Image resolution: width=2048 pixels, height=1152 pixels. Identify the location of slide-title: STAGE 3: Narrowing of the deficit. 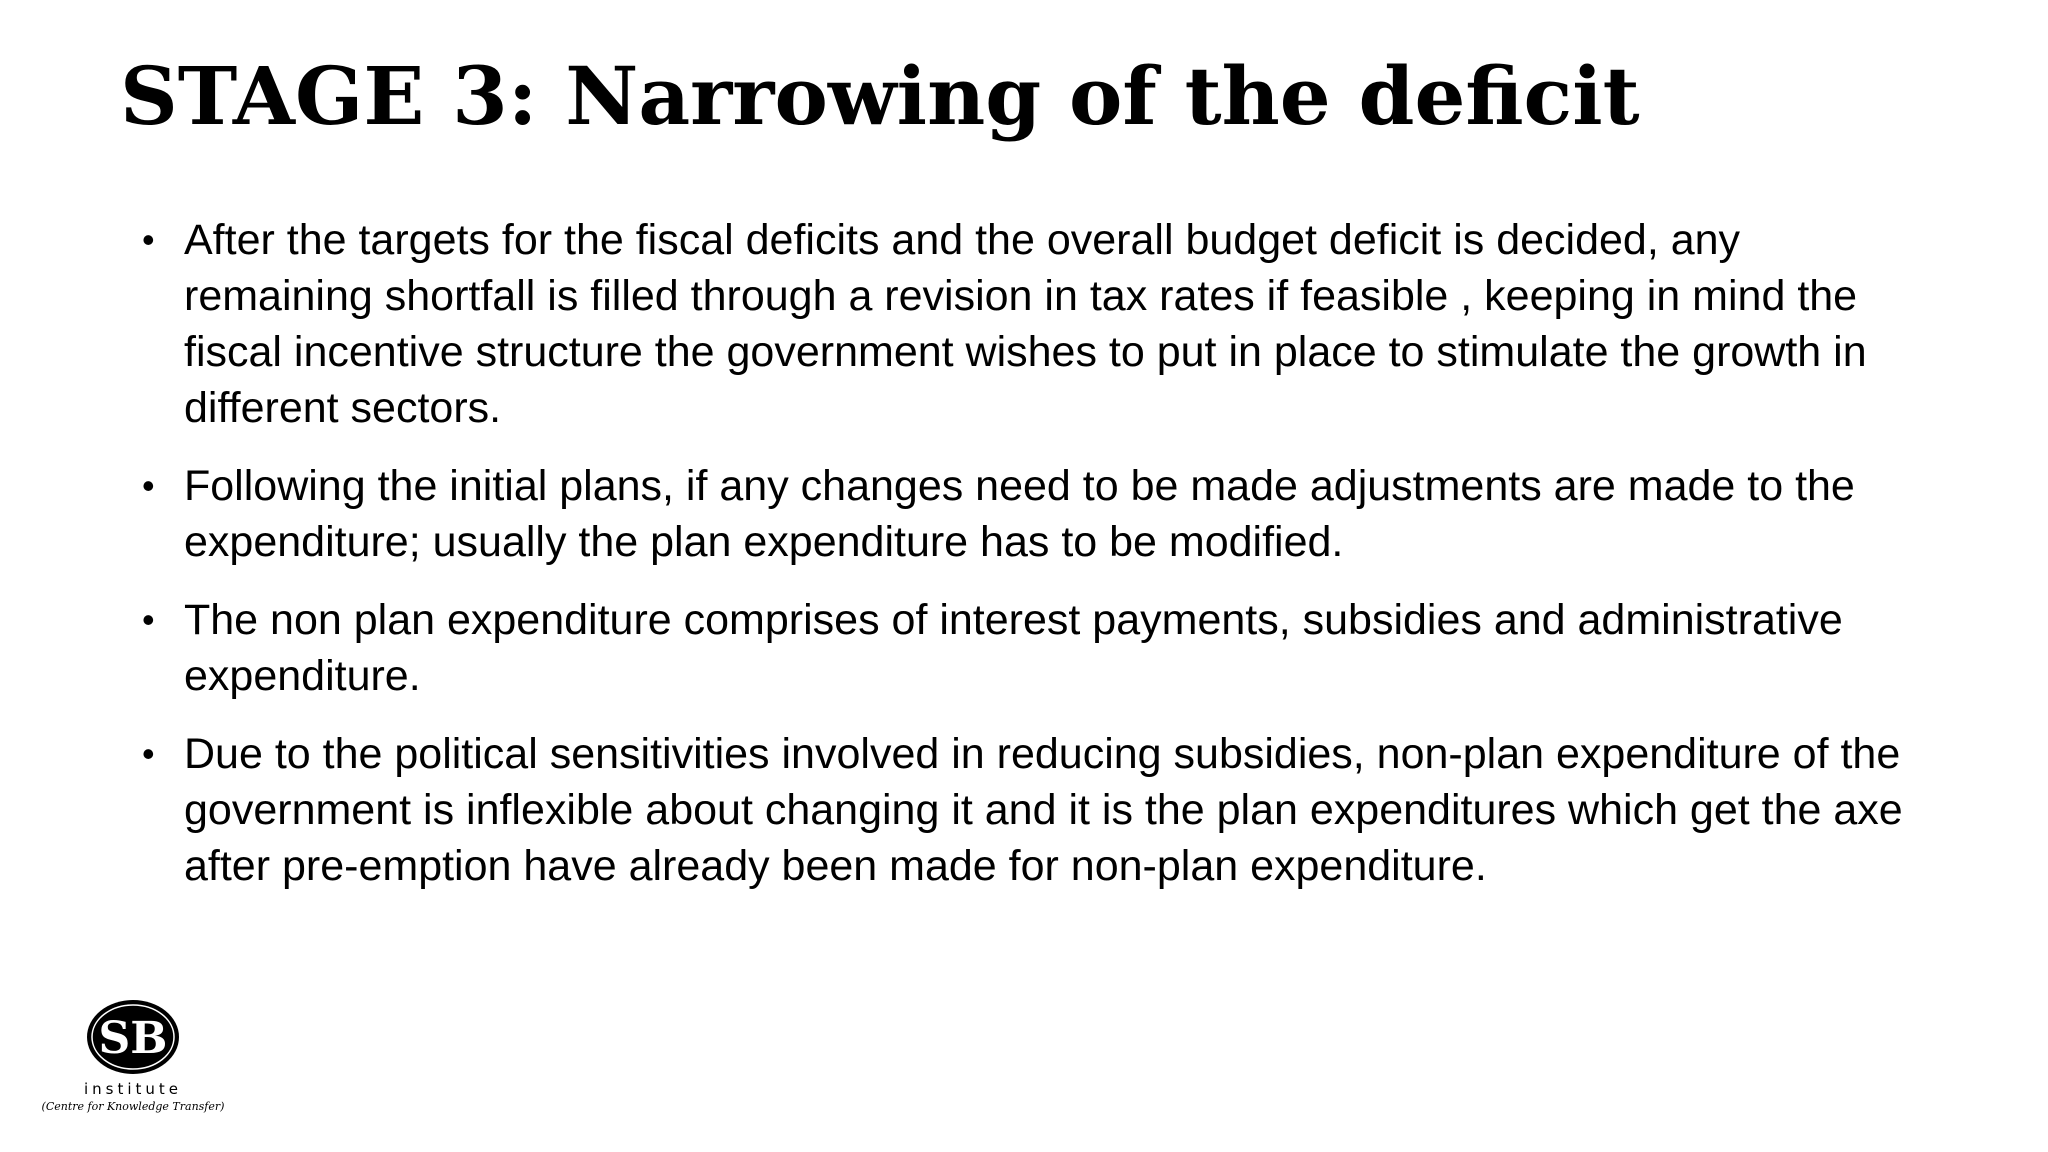
(880, 96).